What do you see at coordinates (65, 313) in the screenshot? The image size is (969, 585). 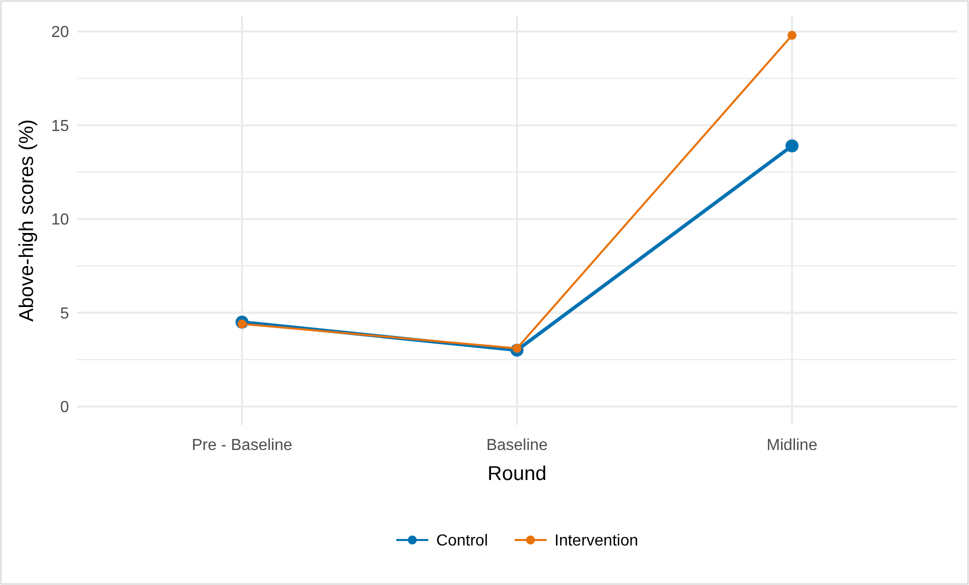 I see `y-tick-label: 5` at bounding box center [65, 313].